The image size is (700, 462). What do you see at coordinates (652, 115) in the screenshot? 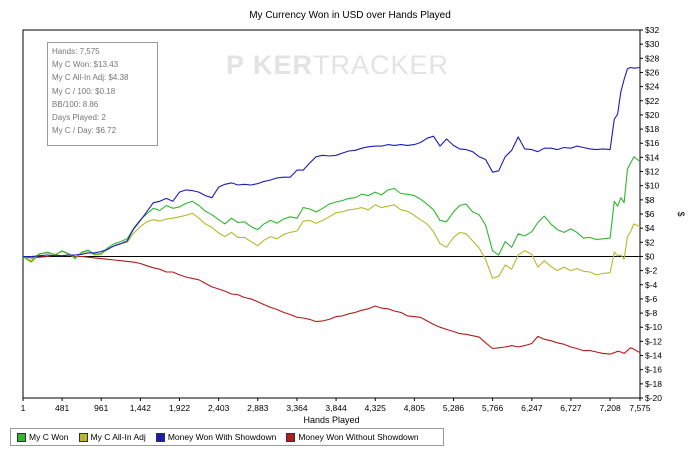
I see `y-tick-label: $20` at bounding box center [652, 115].